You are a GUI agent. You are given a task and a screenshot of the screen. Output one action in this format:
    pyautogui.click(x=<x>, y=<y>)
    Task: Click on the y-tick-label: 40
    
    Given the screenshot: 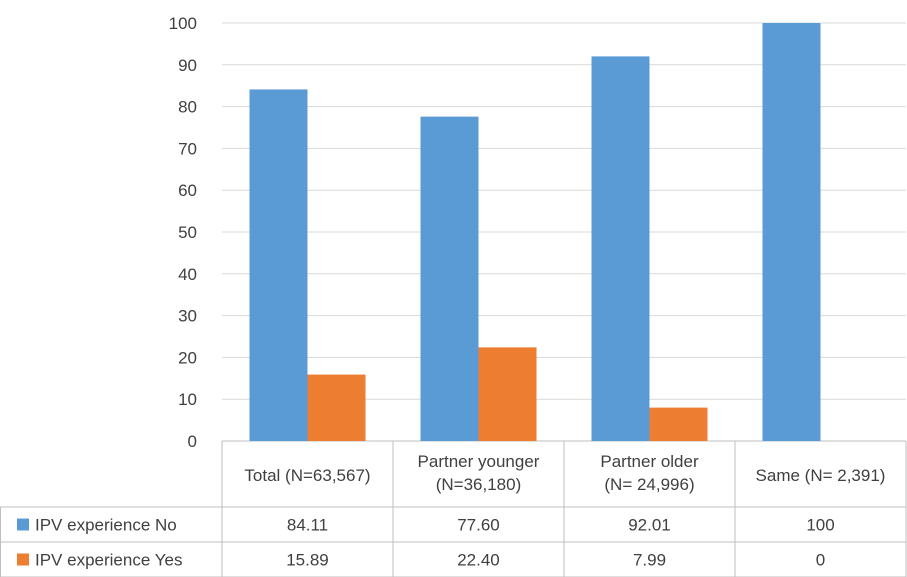 What is the action you would take?
    pyautogui.click(x=187, y=274)
    